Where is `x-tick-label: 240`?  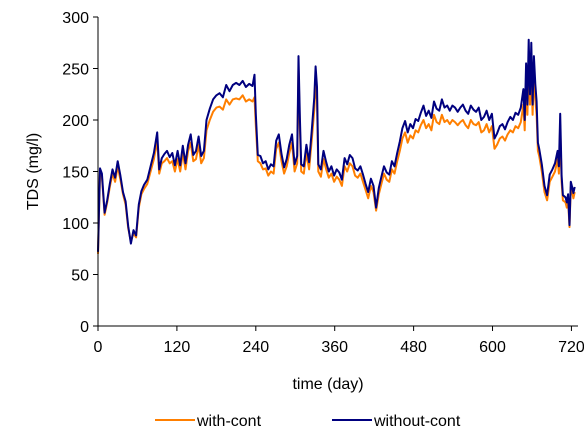 x-tick-label: 240 is located at coordinates (255, 347).